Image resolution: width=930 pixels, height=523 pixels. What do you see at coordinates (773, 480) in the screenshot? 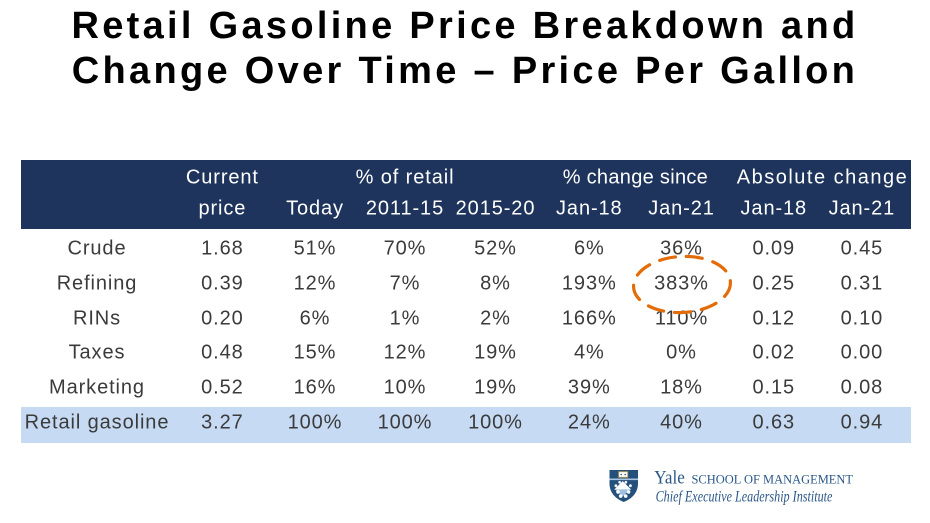
I see `svg-text: SCHOOL OF MANAGEMENT` at bounding box center [773, 480].